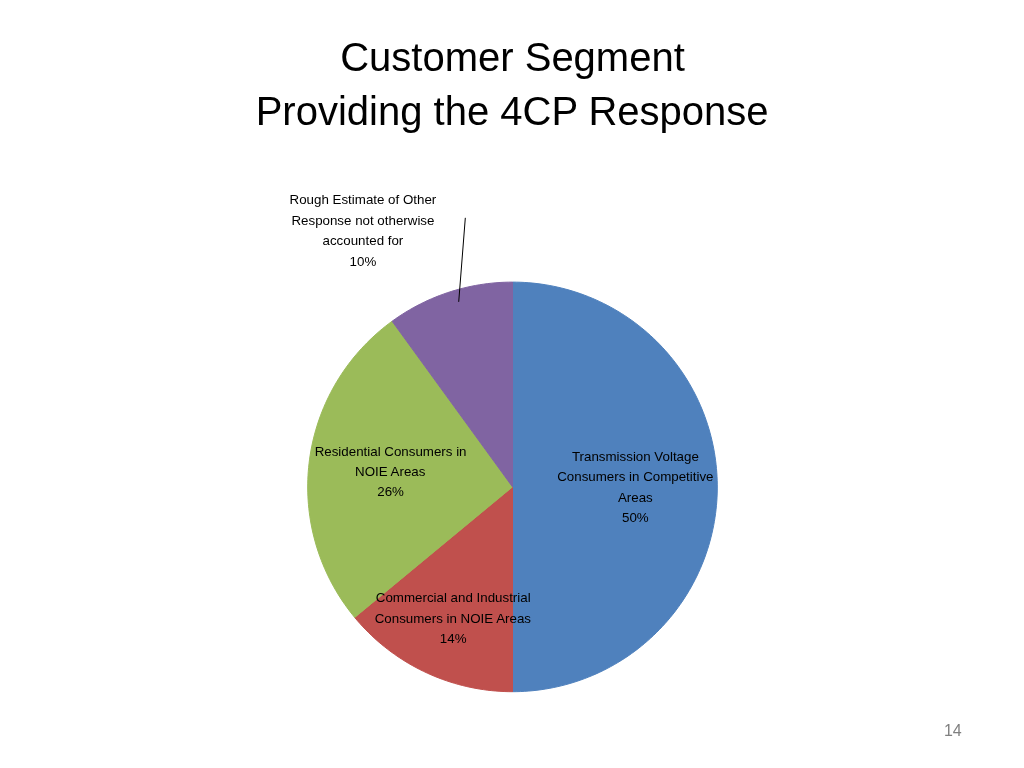 This screenshot has width=1024, height=768. Describe the element at coordinates (635, 476) in the screenshot. I see `slice-label: Transmission Voltage Consumers in Competitive Areas` at that location.